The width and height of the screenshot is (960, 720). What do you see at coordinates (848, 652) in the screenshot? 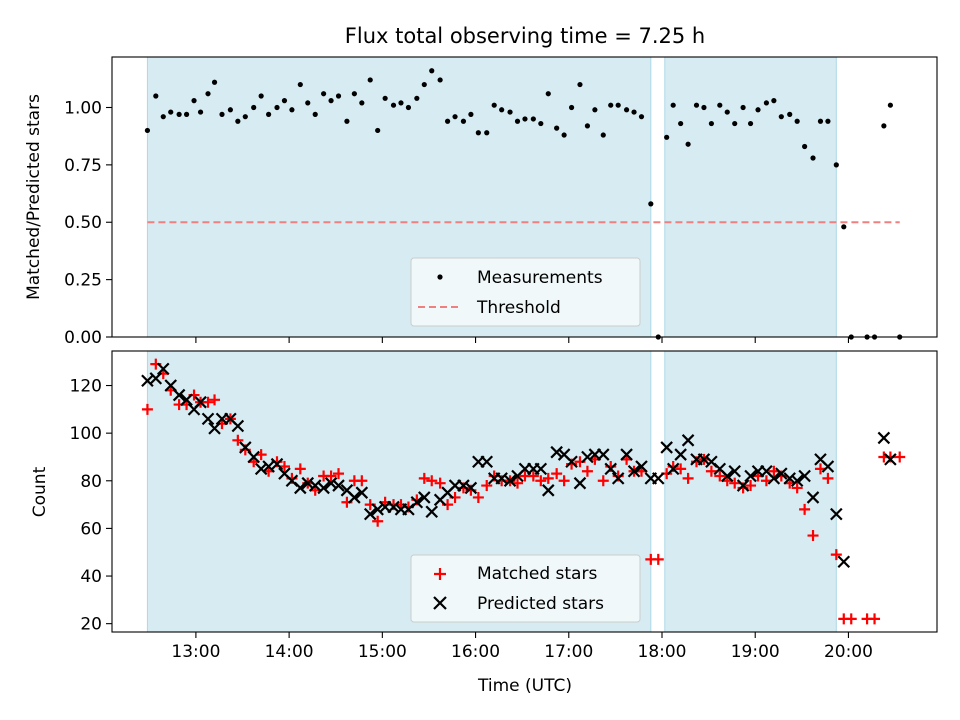
I see `x-tick-label: 20:00` at bounding box center [848, 652].